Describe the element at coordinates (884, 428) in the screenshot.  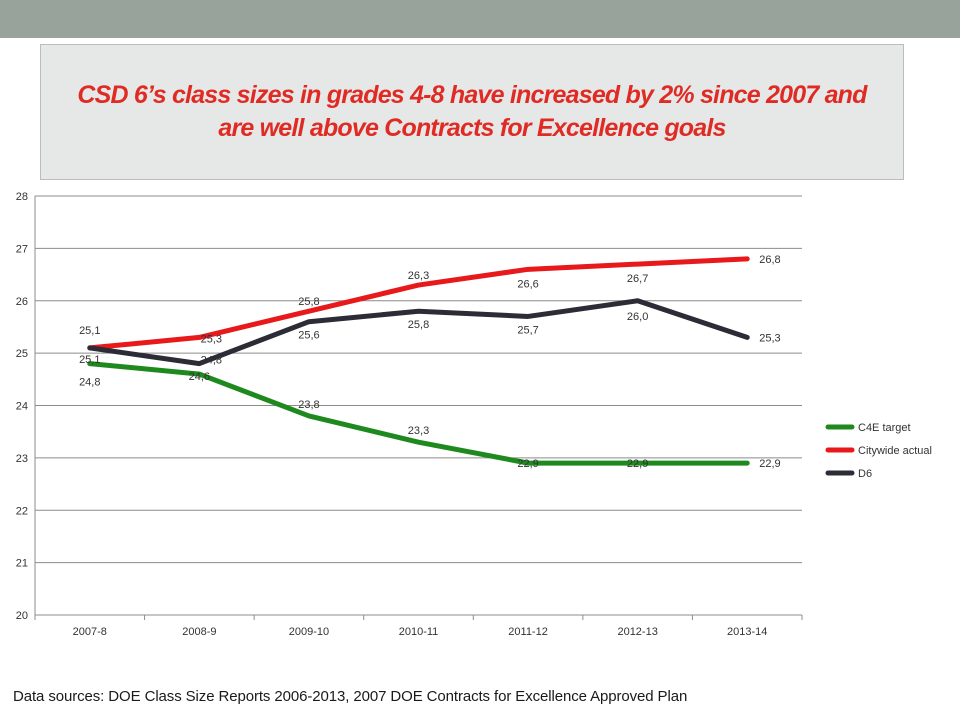
I see `legend-label: C4E target` at that location.